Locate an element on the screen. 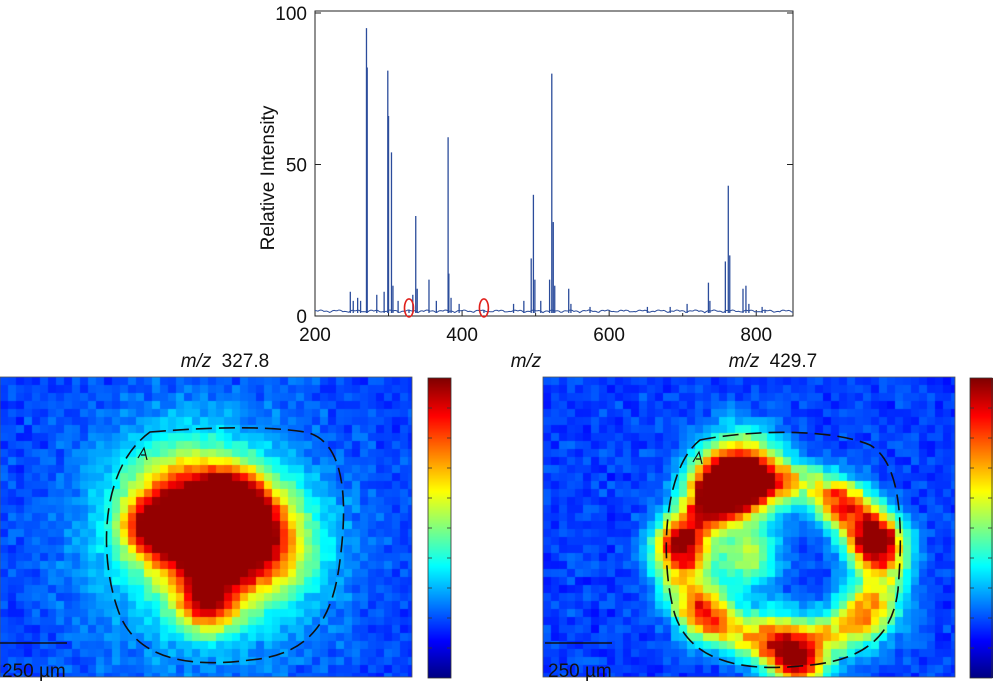 The width and height of the screenshot is (993, 682). ion-image-1-title-value: 327.8 is located at coordinates (246, 361).